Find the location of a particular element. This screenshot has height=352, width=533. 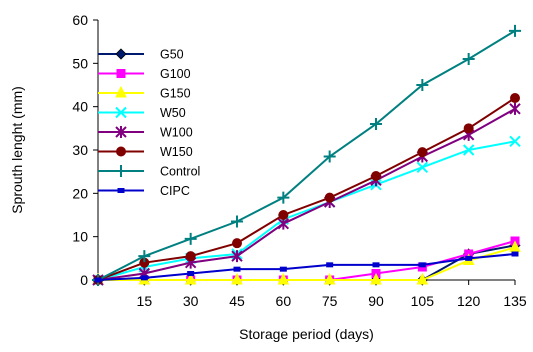

series-line-g150 is located at coordinates (307, 263).